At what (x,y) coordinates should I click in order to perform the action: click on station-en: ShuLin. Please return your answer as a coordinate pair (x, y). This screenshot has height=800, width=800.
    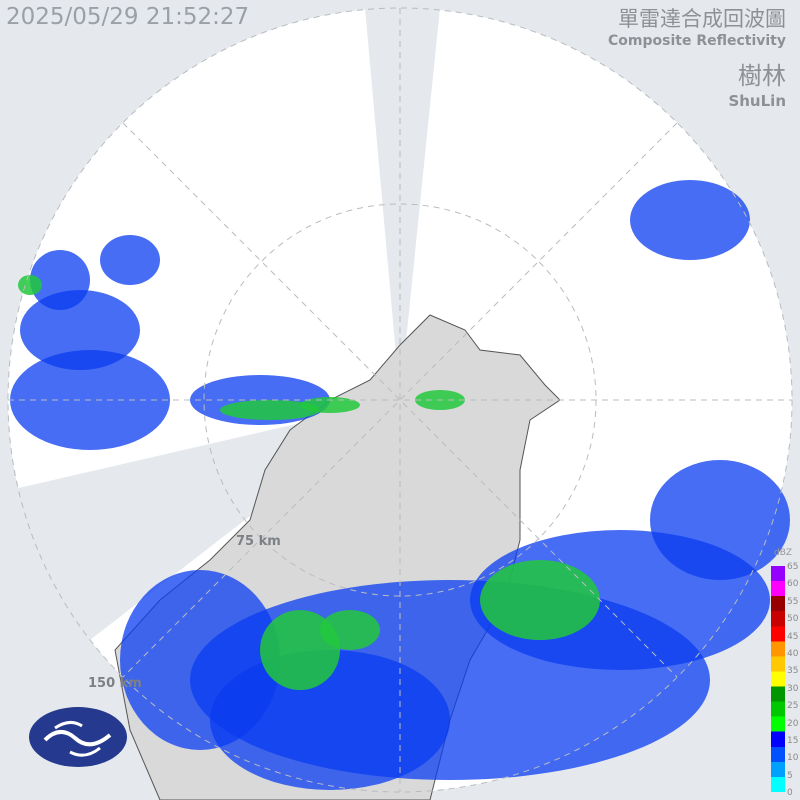
    Looking at the image, I should click on (757, 101).